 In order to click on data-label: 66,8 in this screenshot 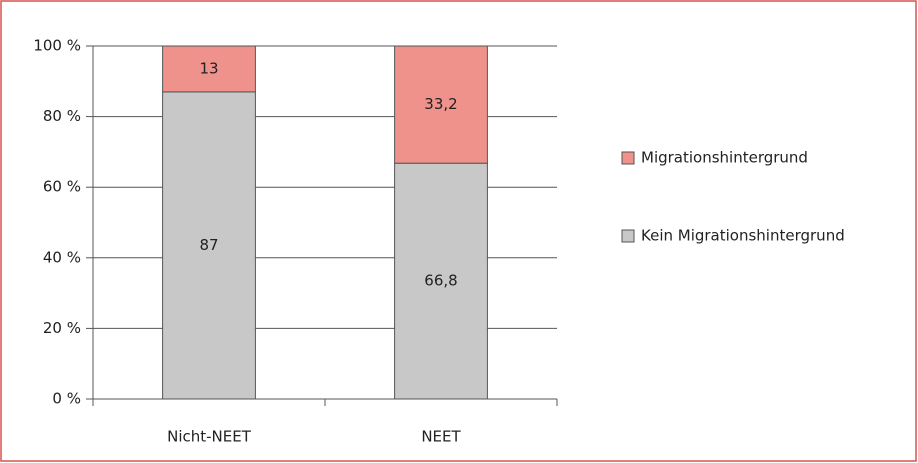, I will do `click(440, 281)`.